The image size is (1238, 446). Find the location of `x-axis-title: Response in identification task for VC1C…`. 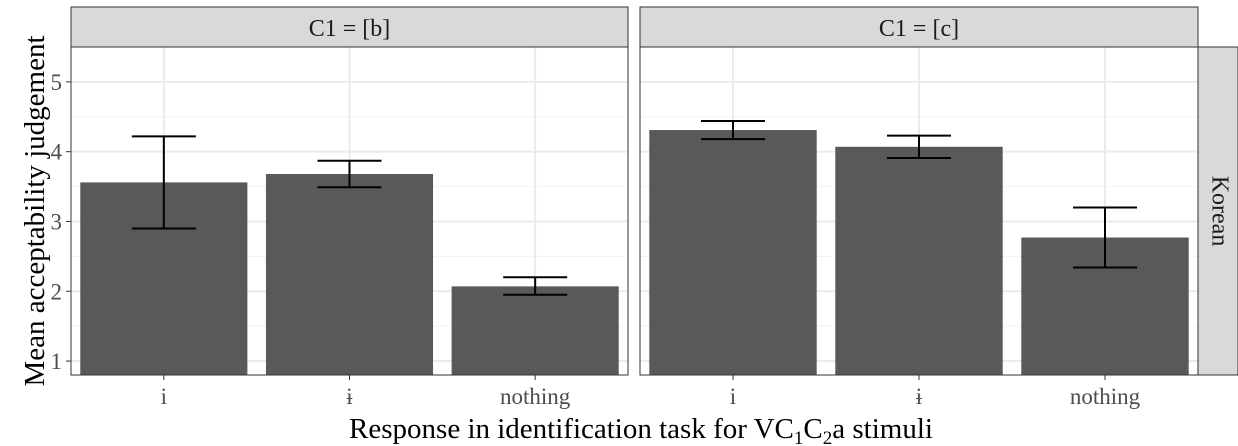

x-axis-title: Response in identification task for VC1C… is located at coordinates (641, 429).